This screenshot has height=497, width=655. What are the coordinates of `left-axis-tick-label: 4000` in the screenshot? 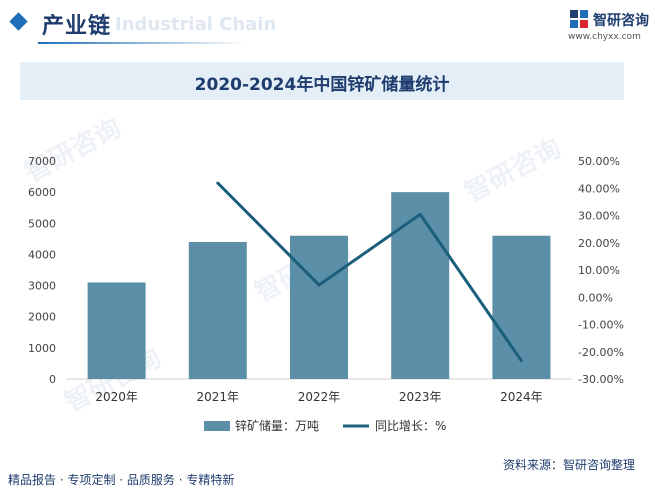 It's located at (42, 254).